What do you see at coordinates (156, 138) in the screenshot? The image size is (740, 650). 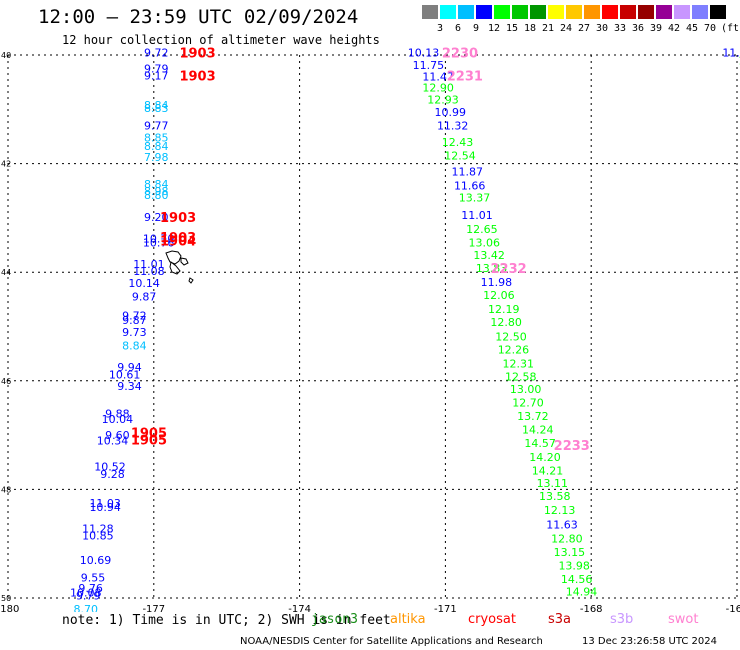 I see `wave-height-label: 8.85` at bounding box center [156, 138].